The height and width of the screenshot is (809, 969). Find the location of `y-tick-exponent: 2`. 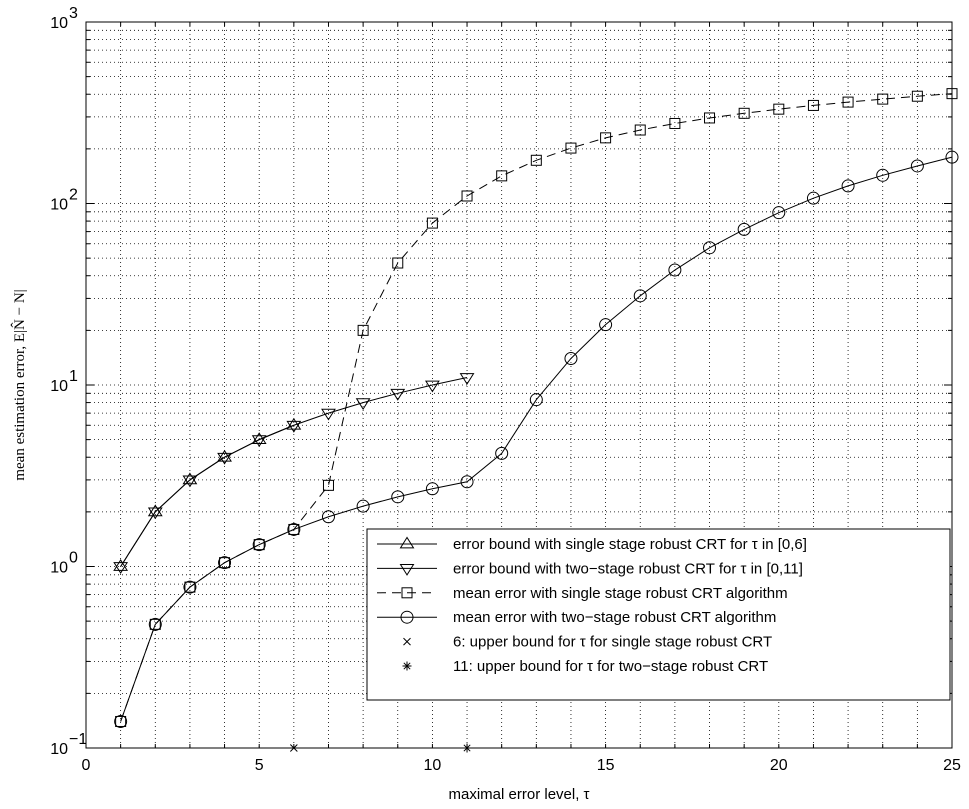

y-tick-exponent: 2 is located at coordinates (73, 195).